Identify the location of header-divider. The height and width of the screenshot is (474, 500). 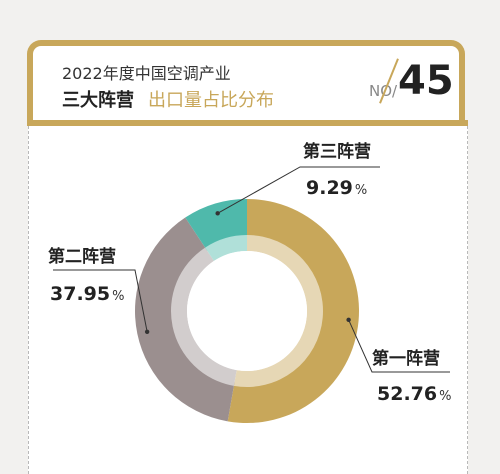
(248, 123).